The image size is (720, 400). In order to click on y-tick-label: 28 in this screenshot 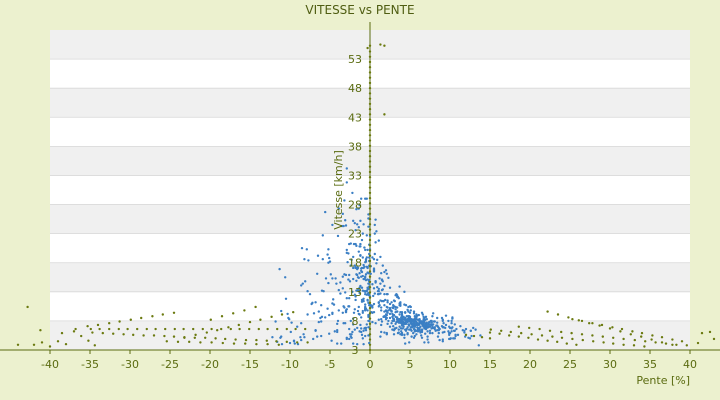, I will do `click(355, 205)`.